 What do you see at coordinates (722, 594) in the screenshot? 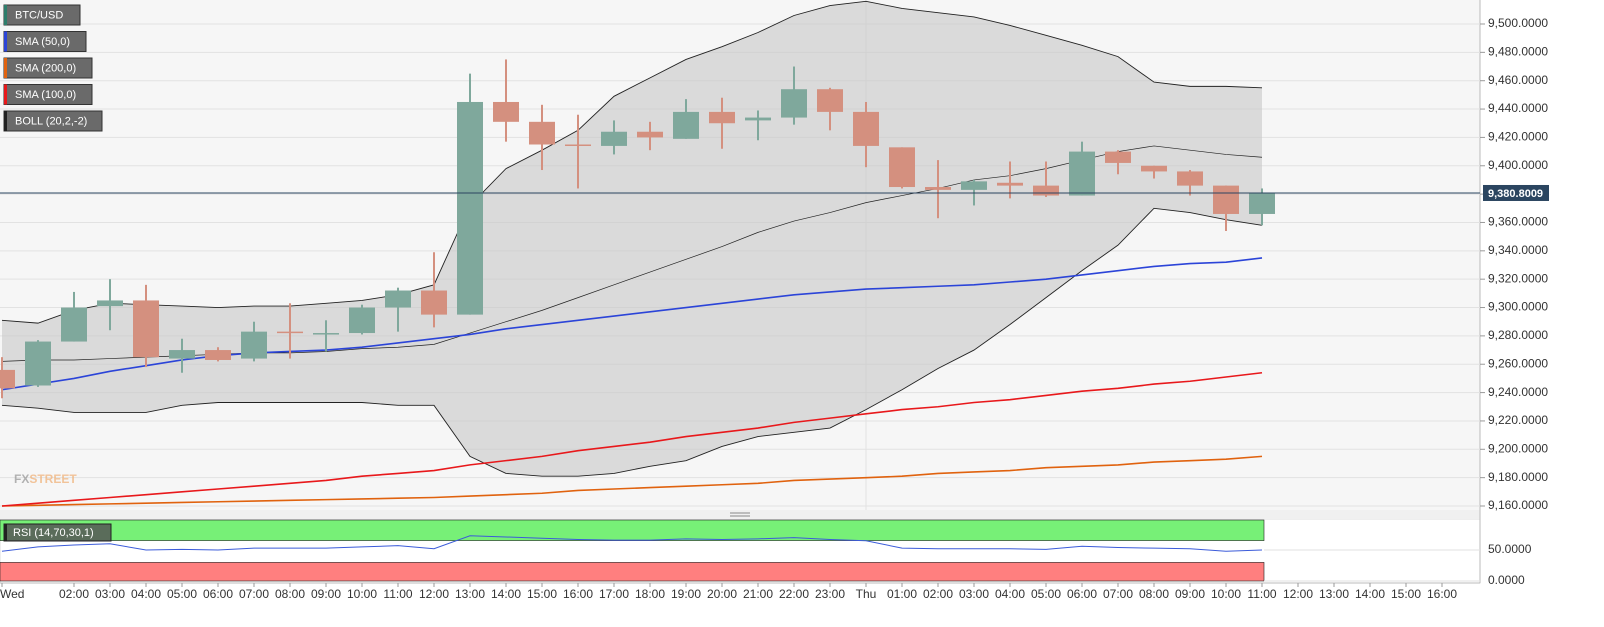
I see `x-tick-label: 20:00` at bounding box center [722, 594].